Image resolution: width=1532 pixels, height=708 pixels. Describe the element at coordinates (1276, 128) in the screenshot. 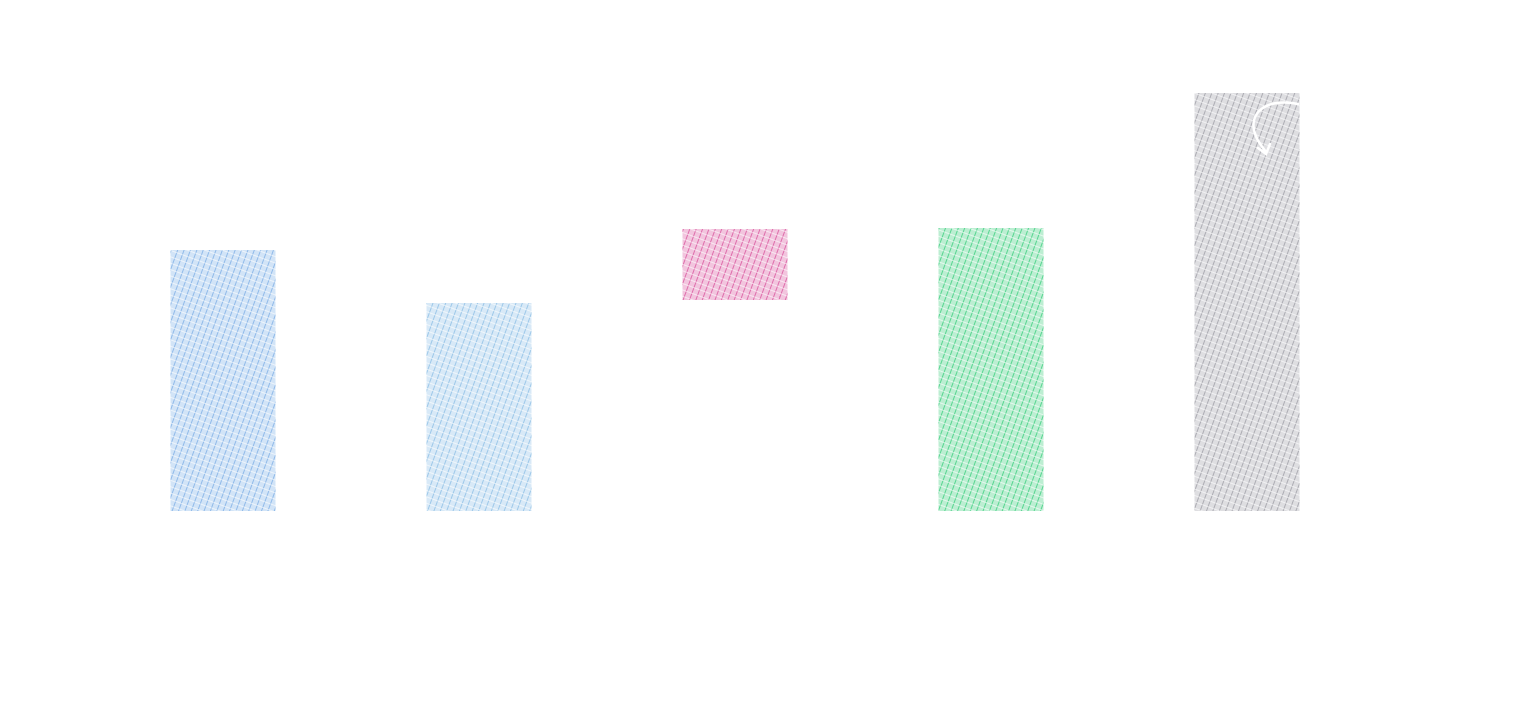

I see `arrow-icon` at that location.